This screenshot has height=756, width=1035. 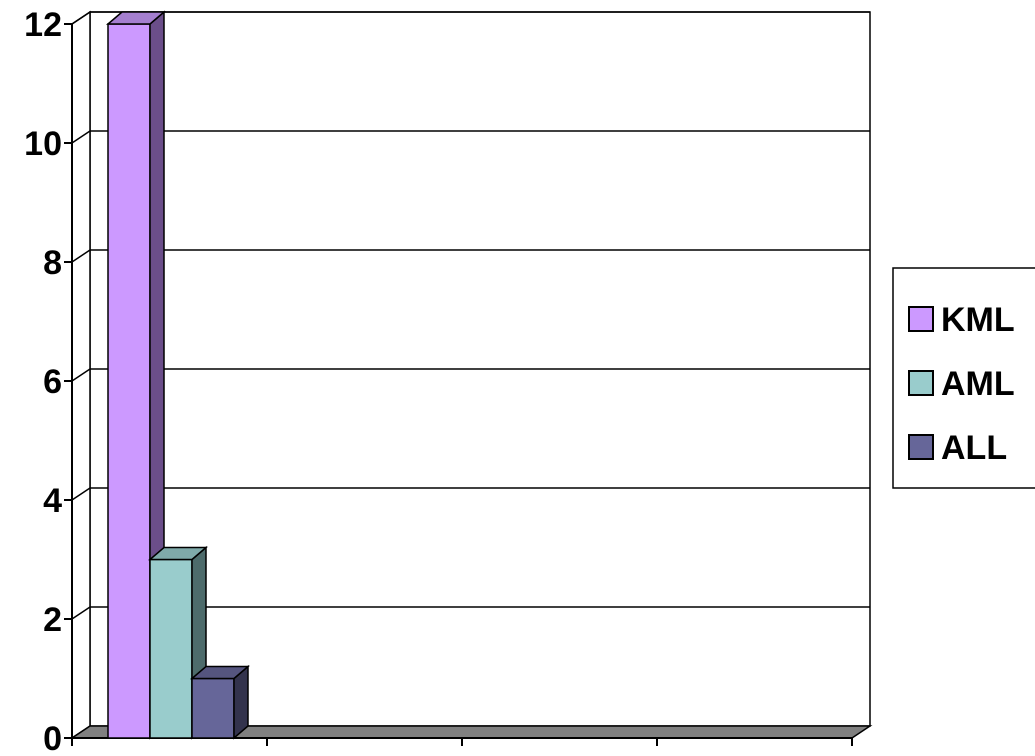 What do you see at coordinates (978, 320) in the screenshot?
I see `legend-label-kml: KML` at bounding box center [978, 320].